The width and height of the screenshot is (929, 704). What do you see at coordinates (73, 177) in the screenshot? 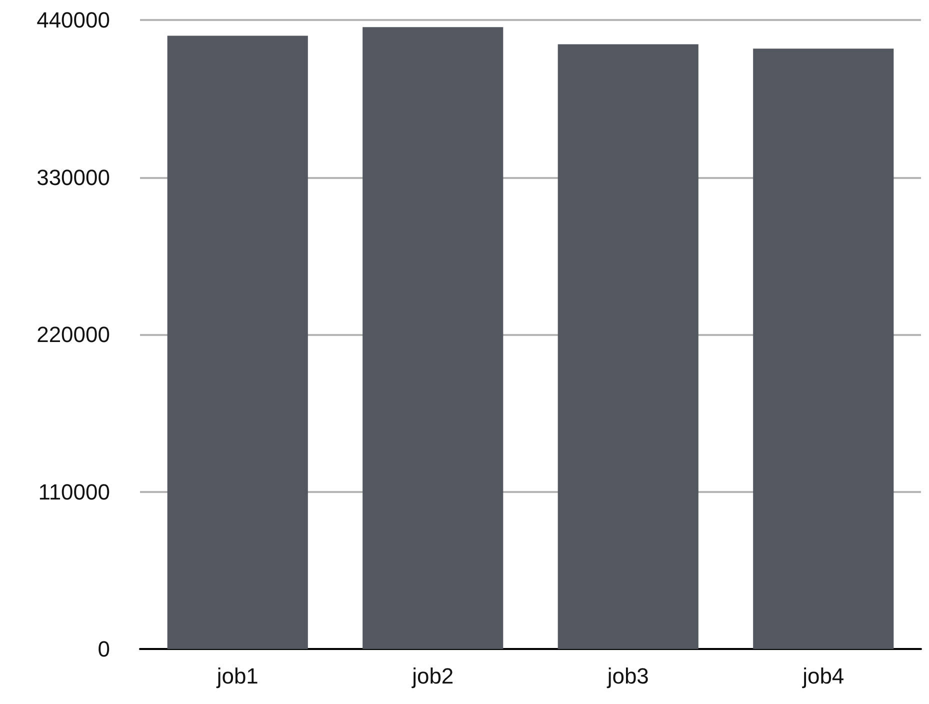
I see `y-tick-label: 330000` at bounding box center [73, 177].